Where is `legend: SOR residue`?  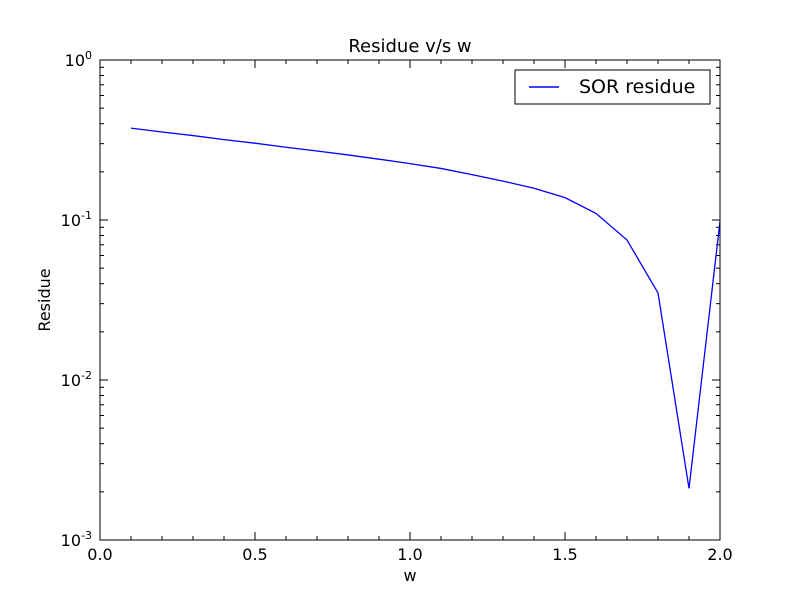
legend: SOR residue is located at coordinates (612, 87).